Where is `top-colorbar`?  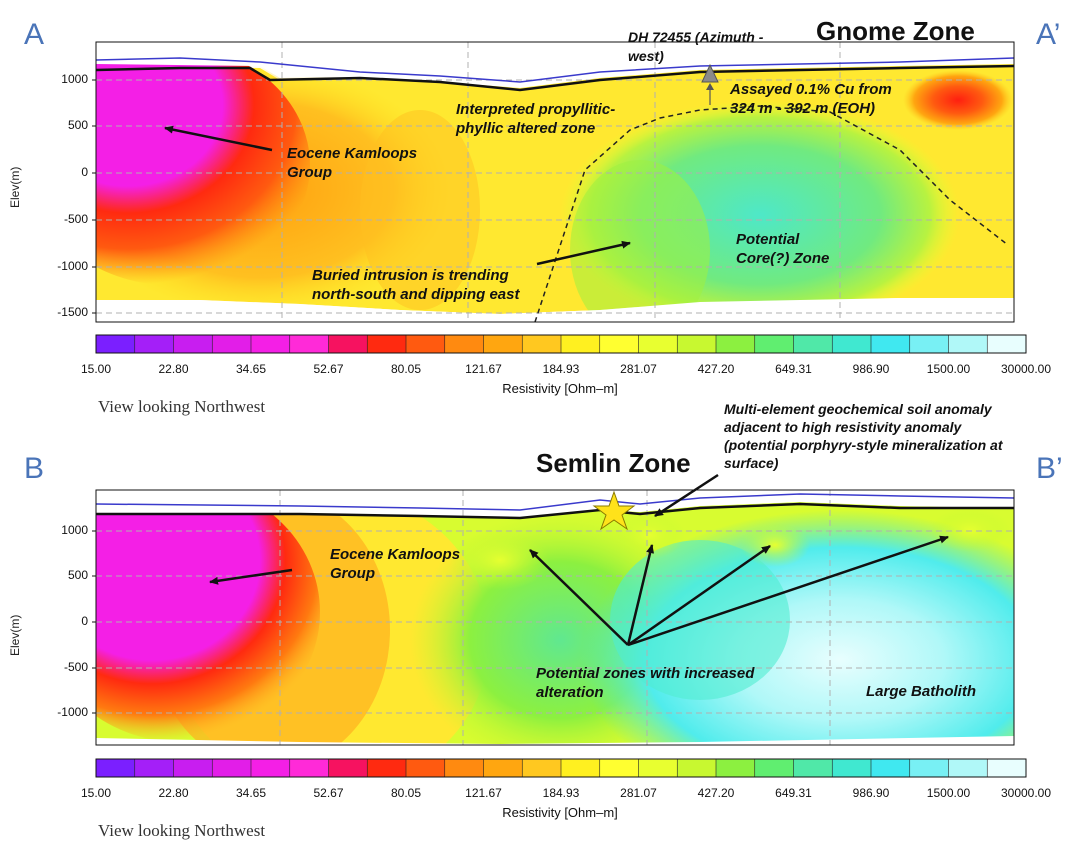
top-colorbar is located at coordinates (561, 344).